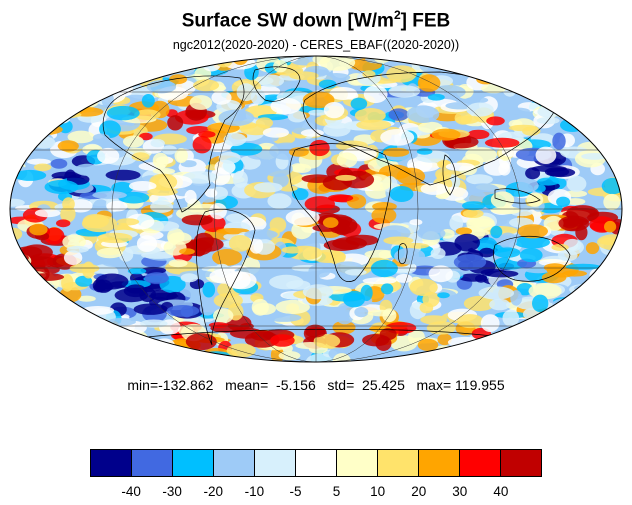 The width and height of the screenshot is (632, 505). Describe the element at coordinates (316, 463) in the screenshot. I see `colorbar` at that location.